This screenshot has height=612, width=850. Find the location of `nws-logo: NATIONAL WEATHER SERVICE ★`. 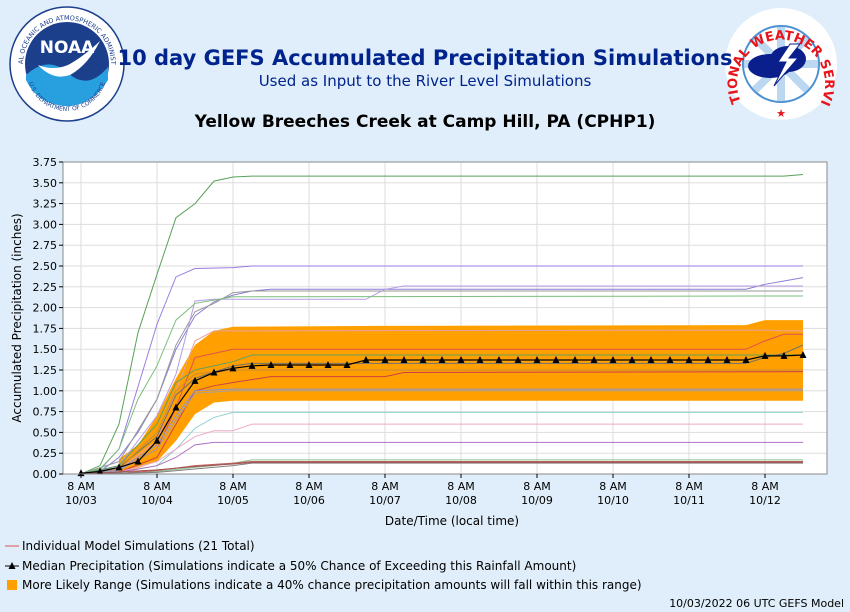

nws-logo: NATIONAL WEATHER SERVICE ★ is located at coordinates (778, 62).